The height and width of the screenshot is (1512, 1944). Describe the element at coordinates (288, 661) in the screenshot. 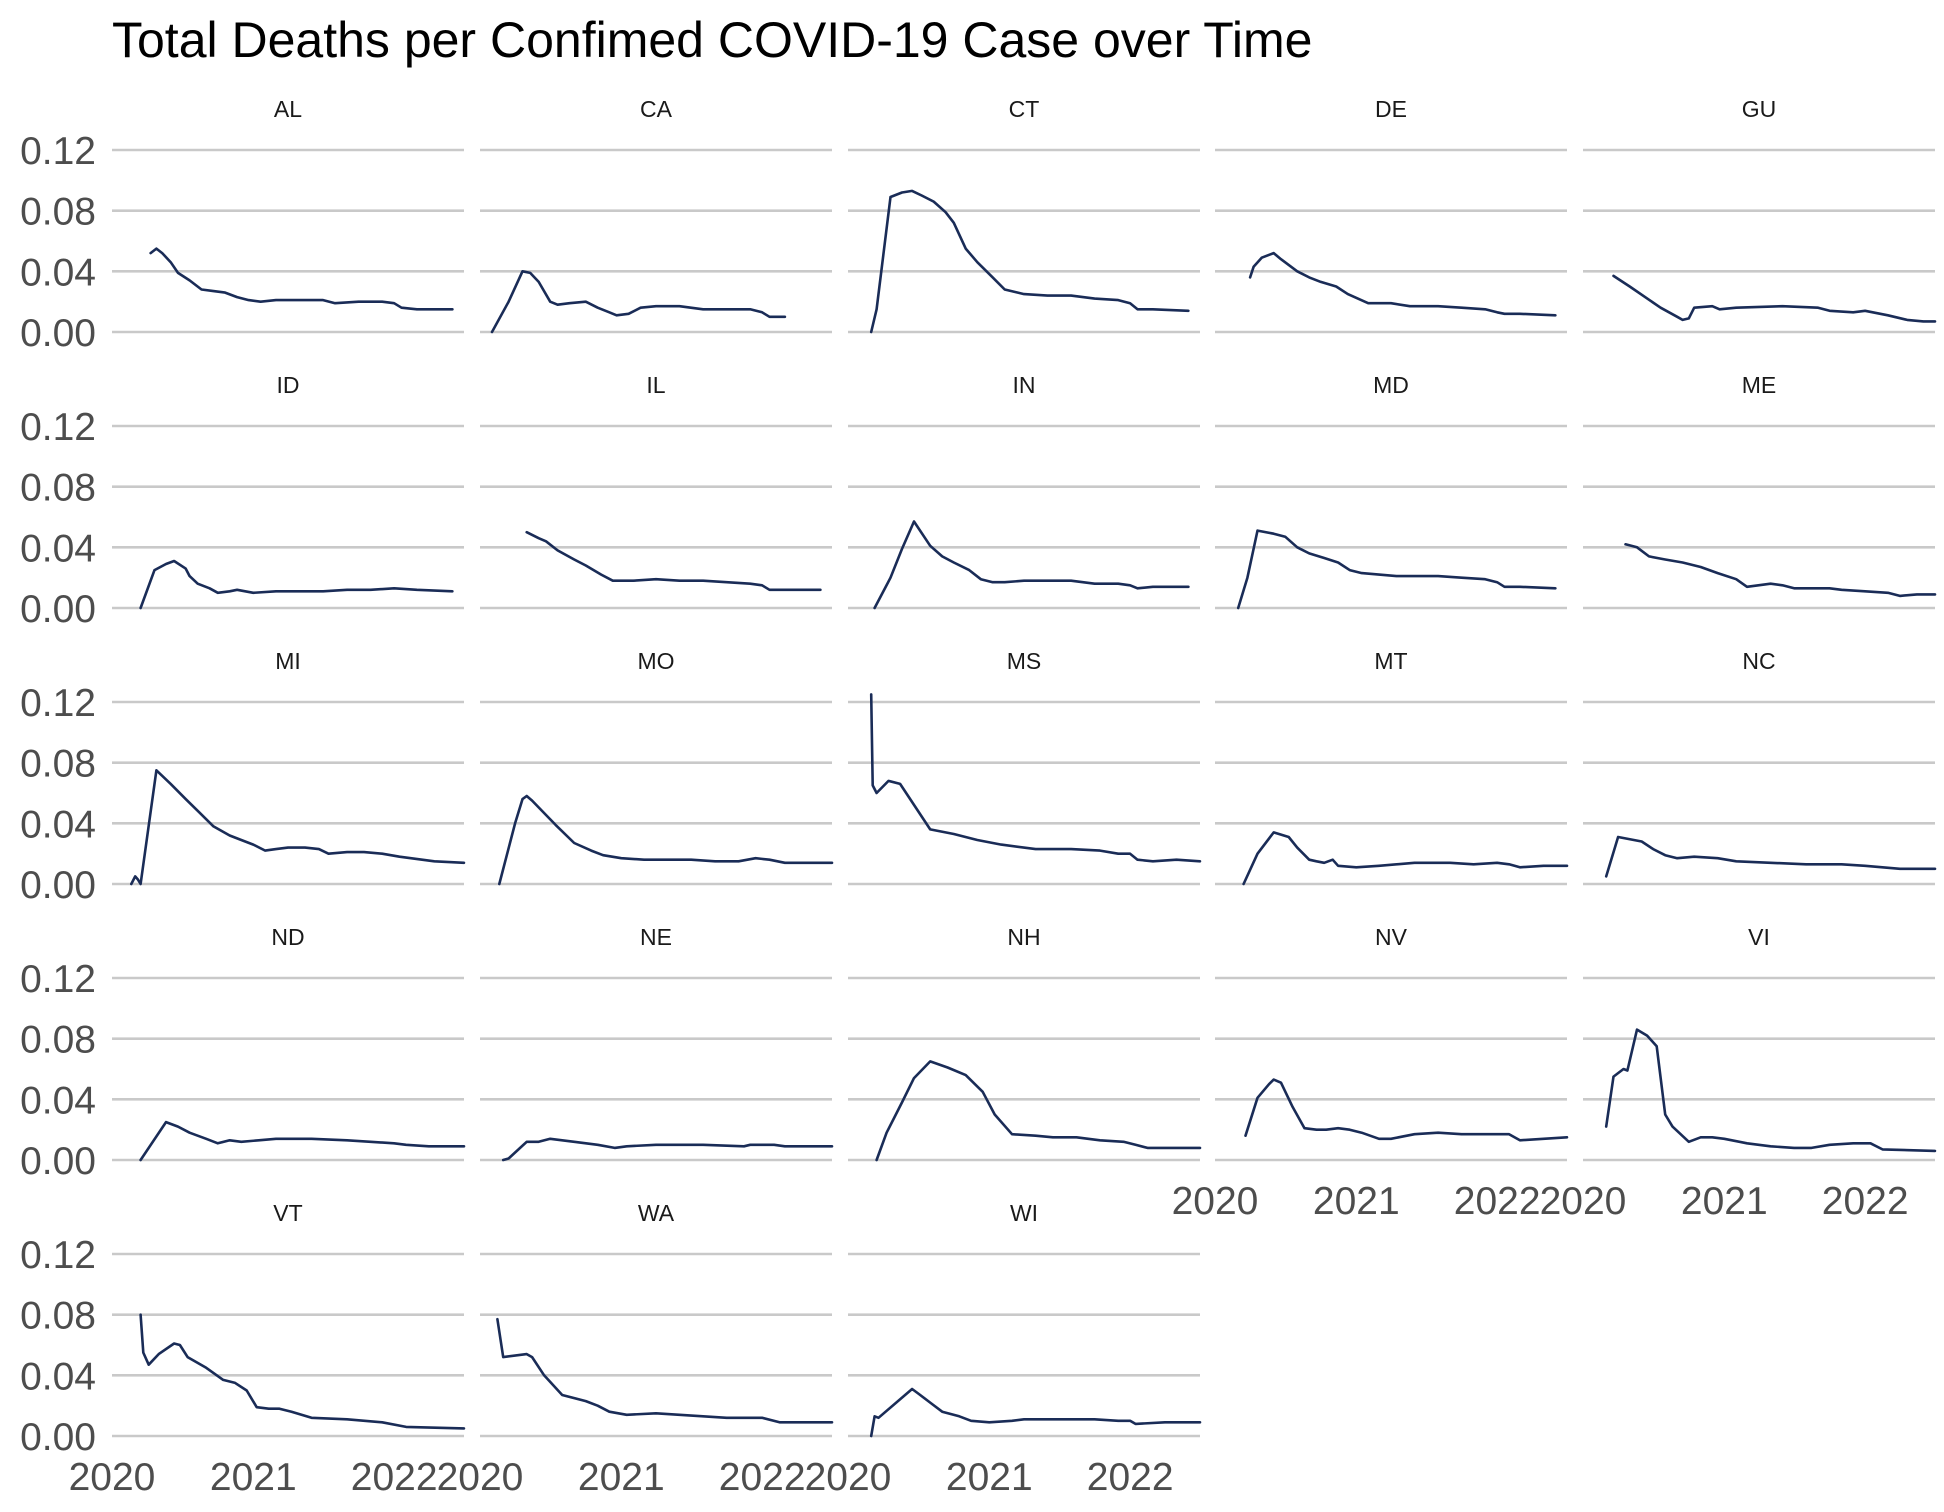

I see `facet-label-mi: MI` at that location.